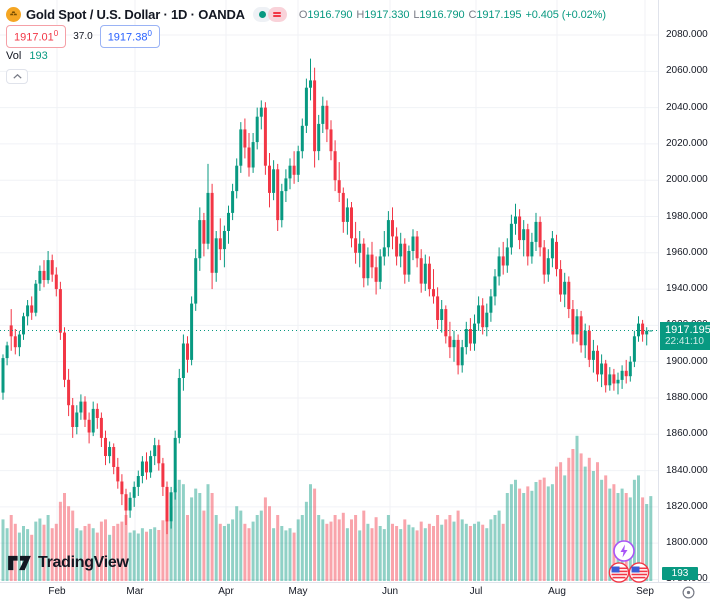 This screenshot has width=710, height=600. Describe the element at coordinates (68, 563) in the screenshot. I see `tradingview-logo: TradingView` at that location.